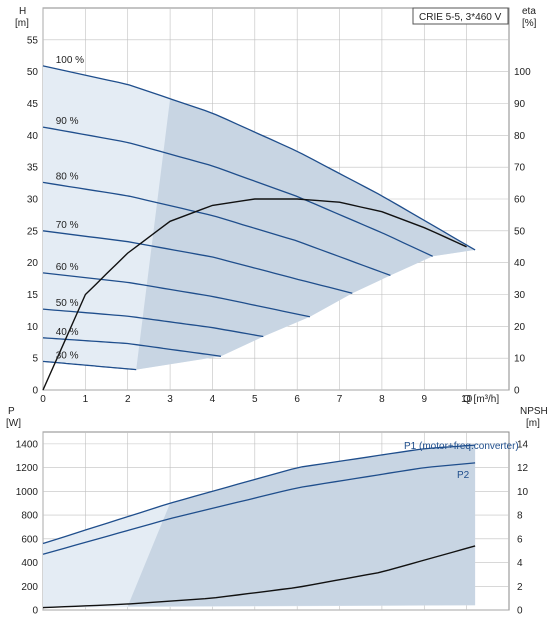 The height and width of the screenshot is (625, 559). I want to click on eta-axis-unit: [%], so click(529, 23).